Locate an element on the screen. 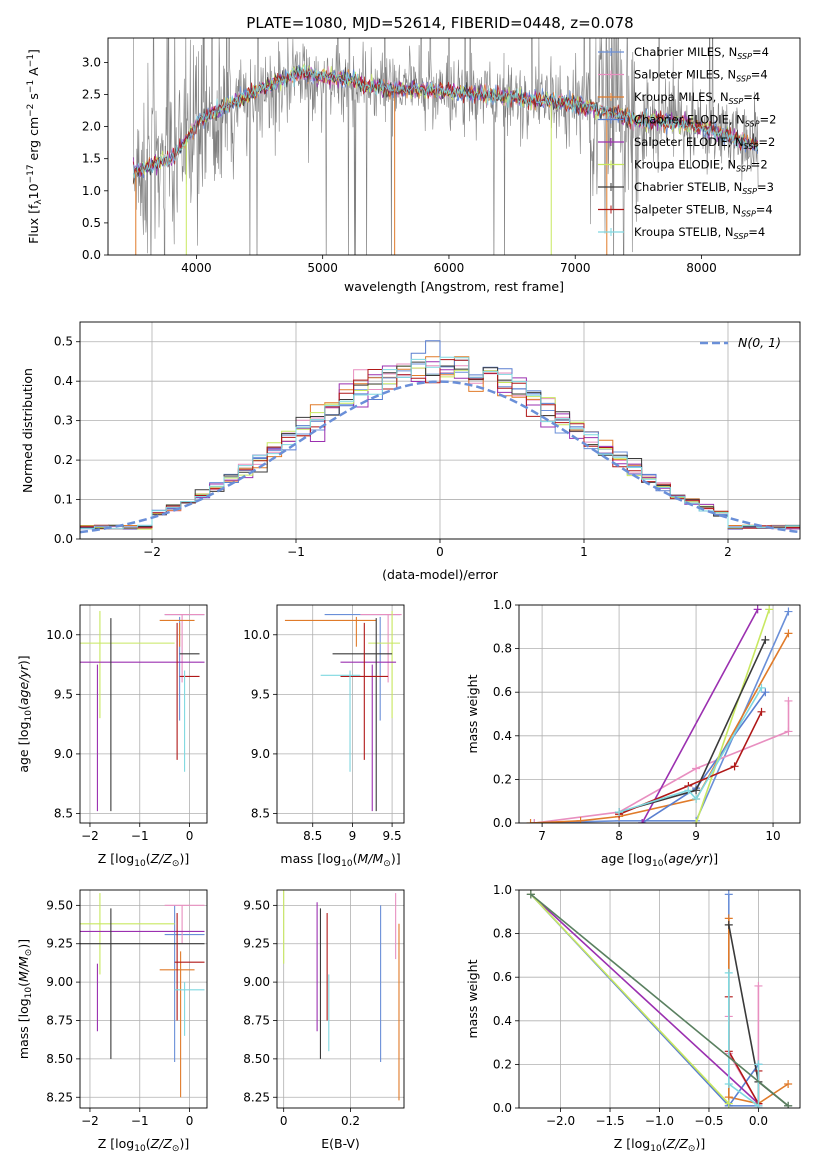 This screenshot has width=819, height=1170. y-tick-label: 0.0 is located at coordinates (91, 255).